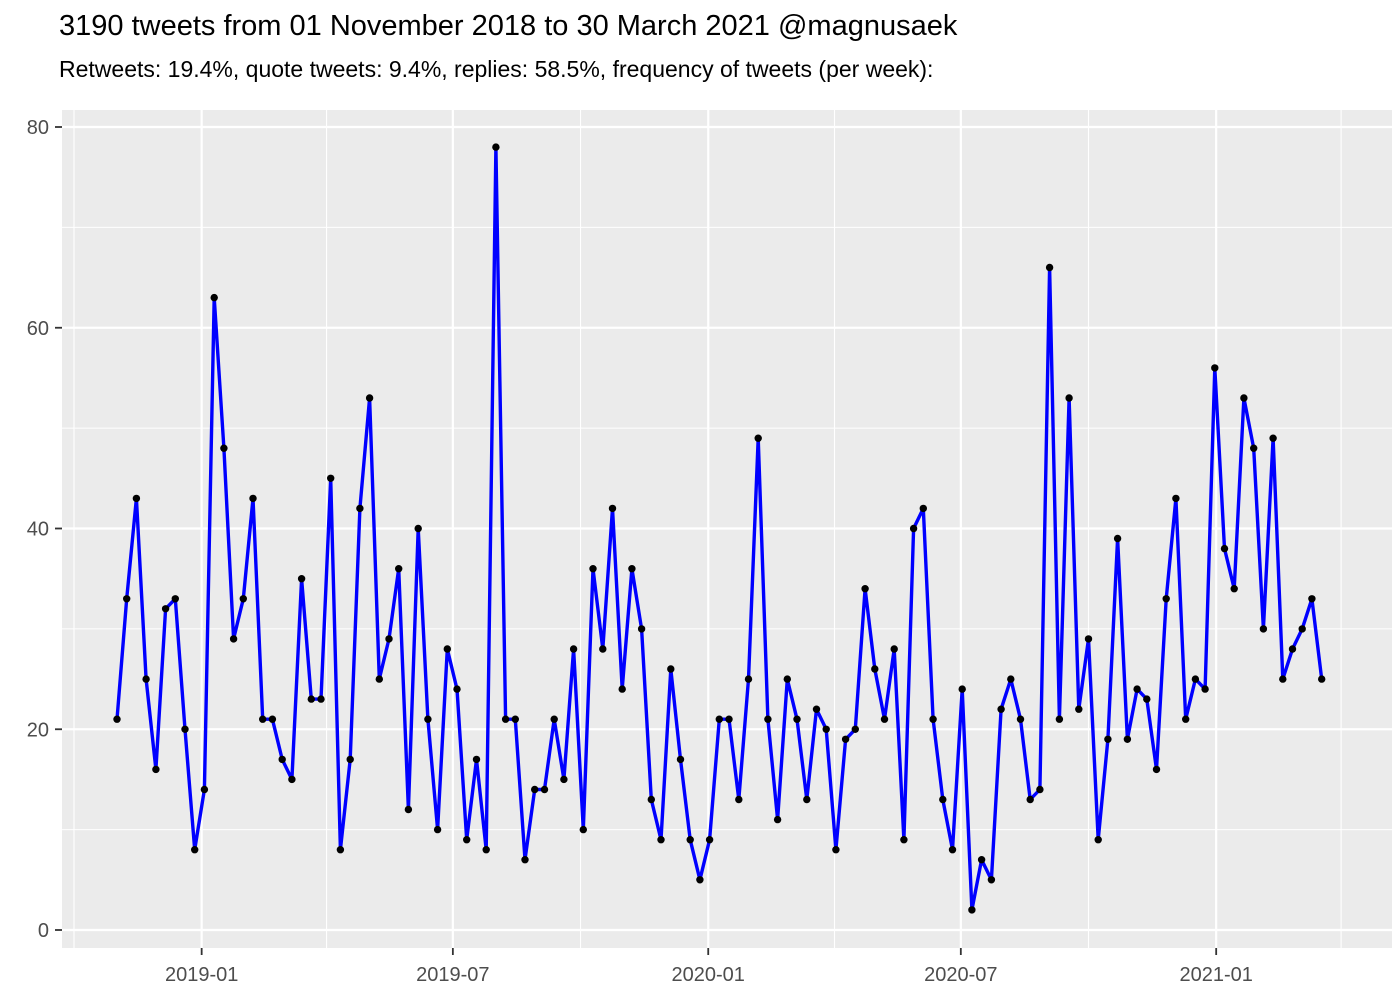  Describe the element at coordinates (708, 975) in the screenshot. I see `x-axis-tick-label: 2020-01` at that location.